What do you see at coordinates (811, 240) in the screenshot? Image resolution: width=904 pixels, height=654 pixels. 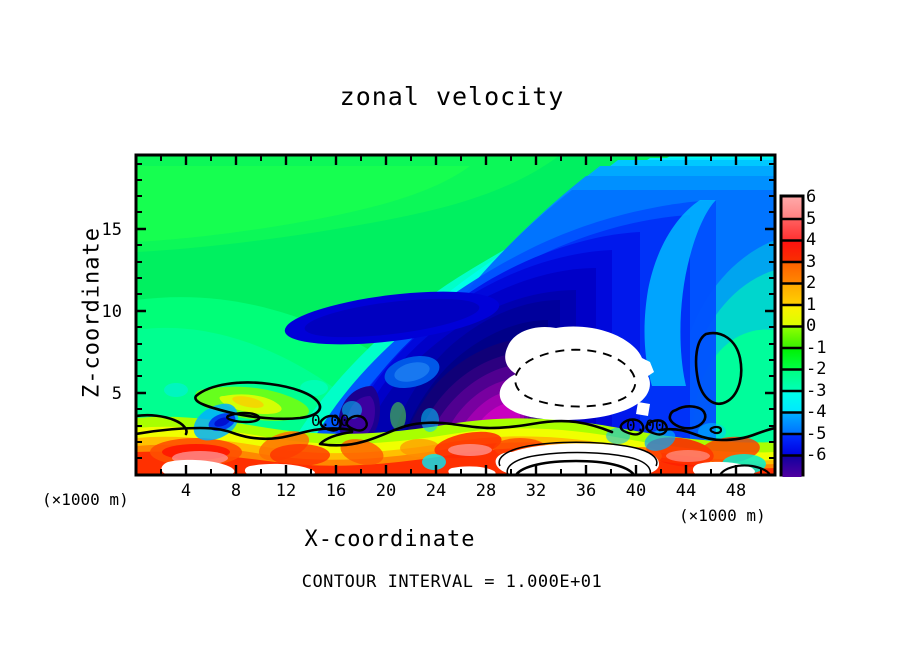 I see `colorbar-label-4: 4` at bounding box center [811, 240].